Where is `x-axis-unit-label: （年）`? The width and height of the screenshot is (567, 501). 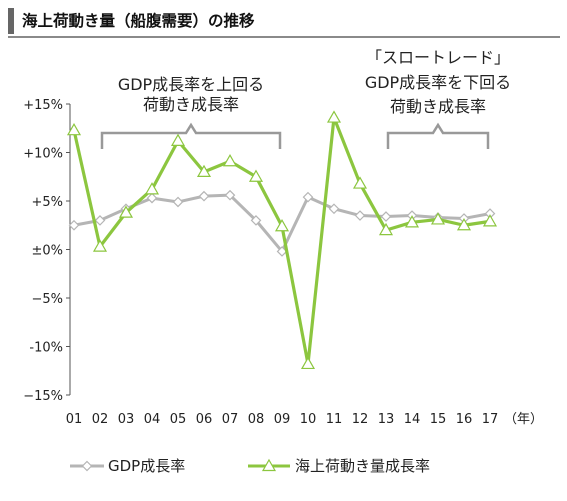
x-axis-unit-label: （年） is located at coordinates (523, 419).